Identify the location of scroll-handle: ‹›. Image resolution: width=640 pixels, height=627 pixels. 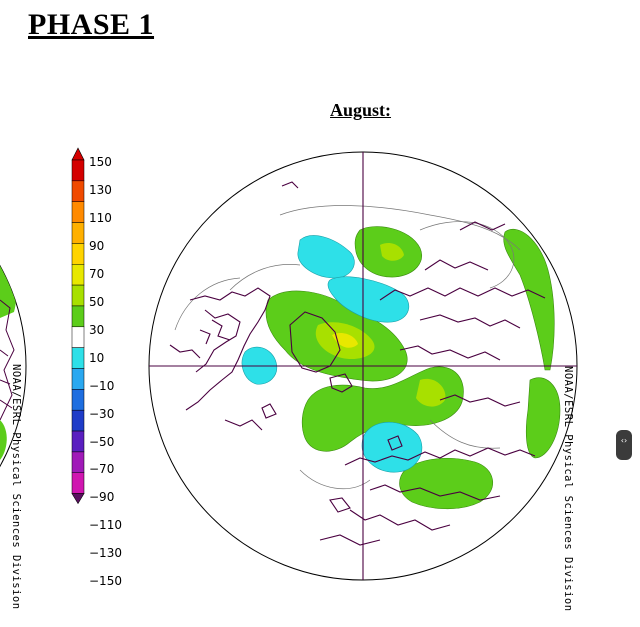
(624, 445).